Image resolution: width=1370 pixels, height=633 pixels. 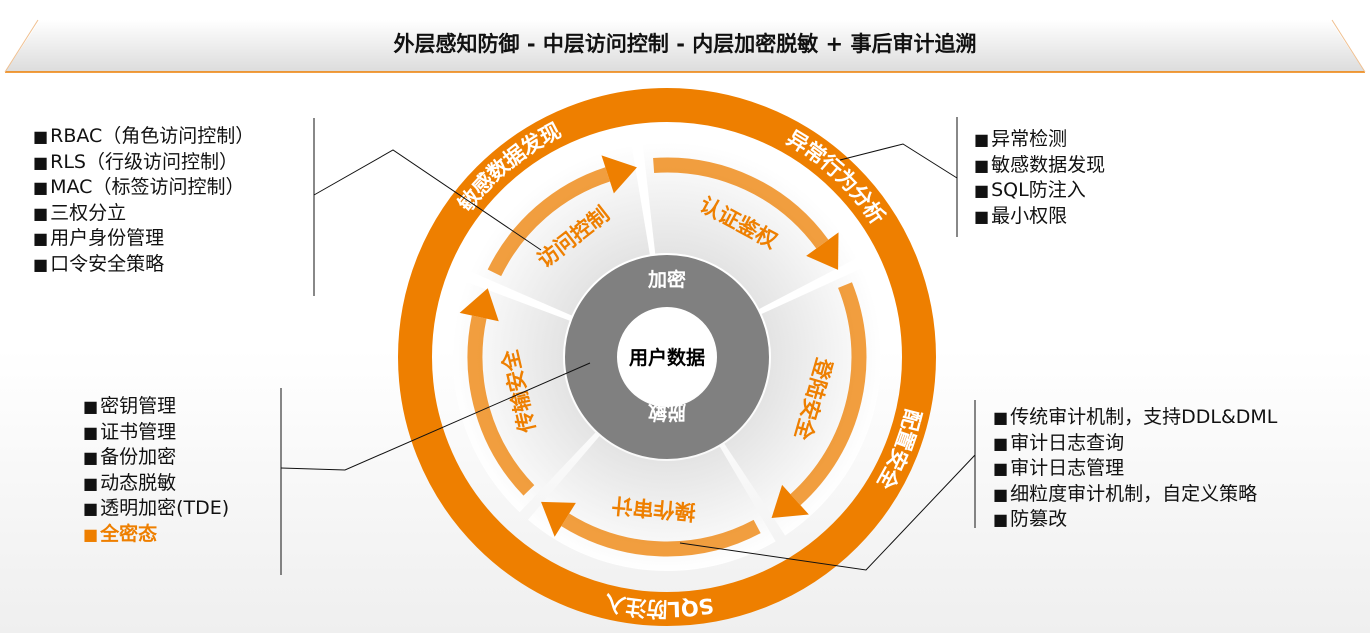 I want to click on list-item: 口令安全策略, so click(x=143, y=265).